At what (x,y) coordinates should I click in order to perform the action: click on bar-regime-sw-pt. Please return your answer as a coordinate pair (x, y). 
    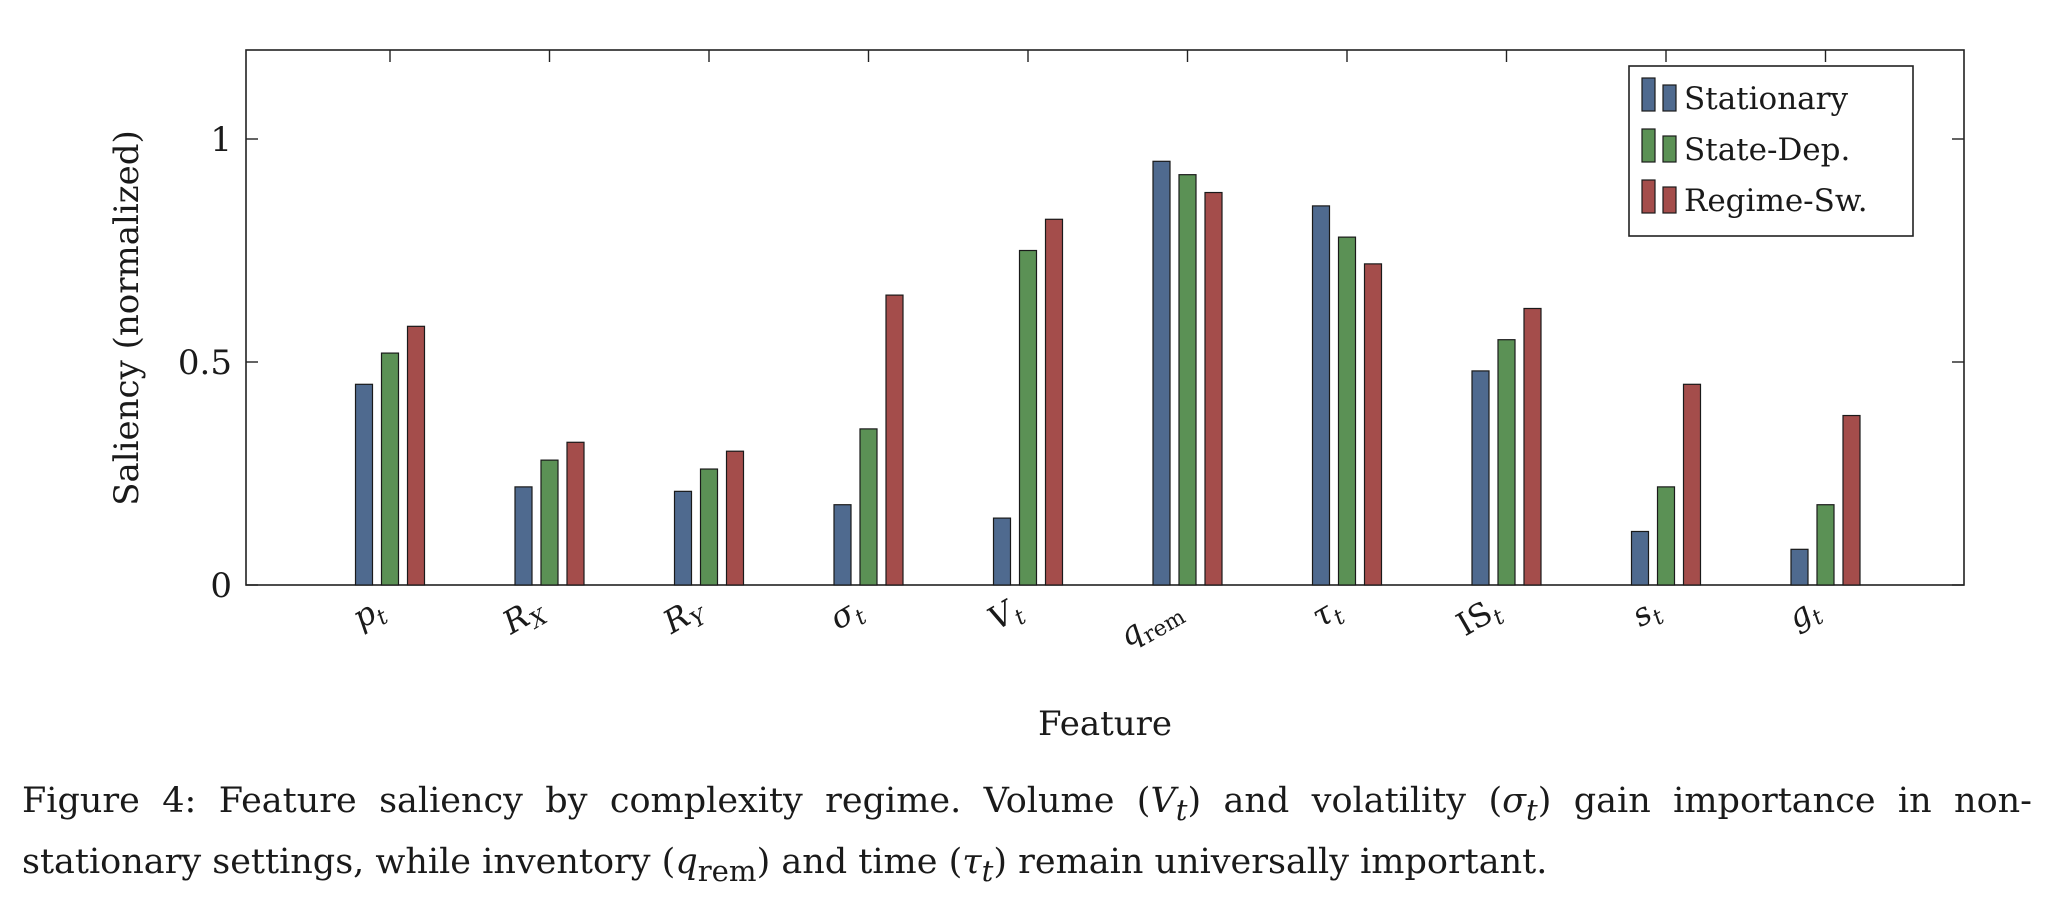
    Looking at the image, I should click on (416, 455).